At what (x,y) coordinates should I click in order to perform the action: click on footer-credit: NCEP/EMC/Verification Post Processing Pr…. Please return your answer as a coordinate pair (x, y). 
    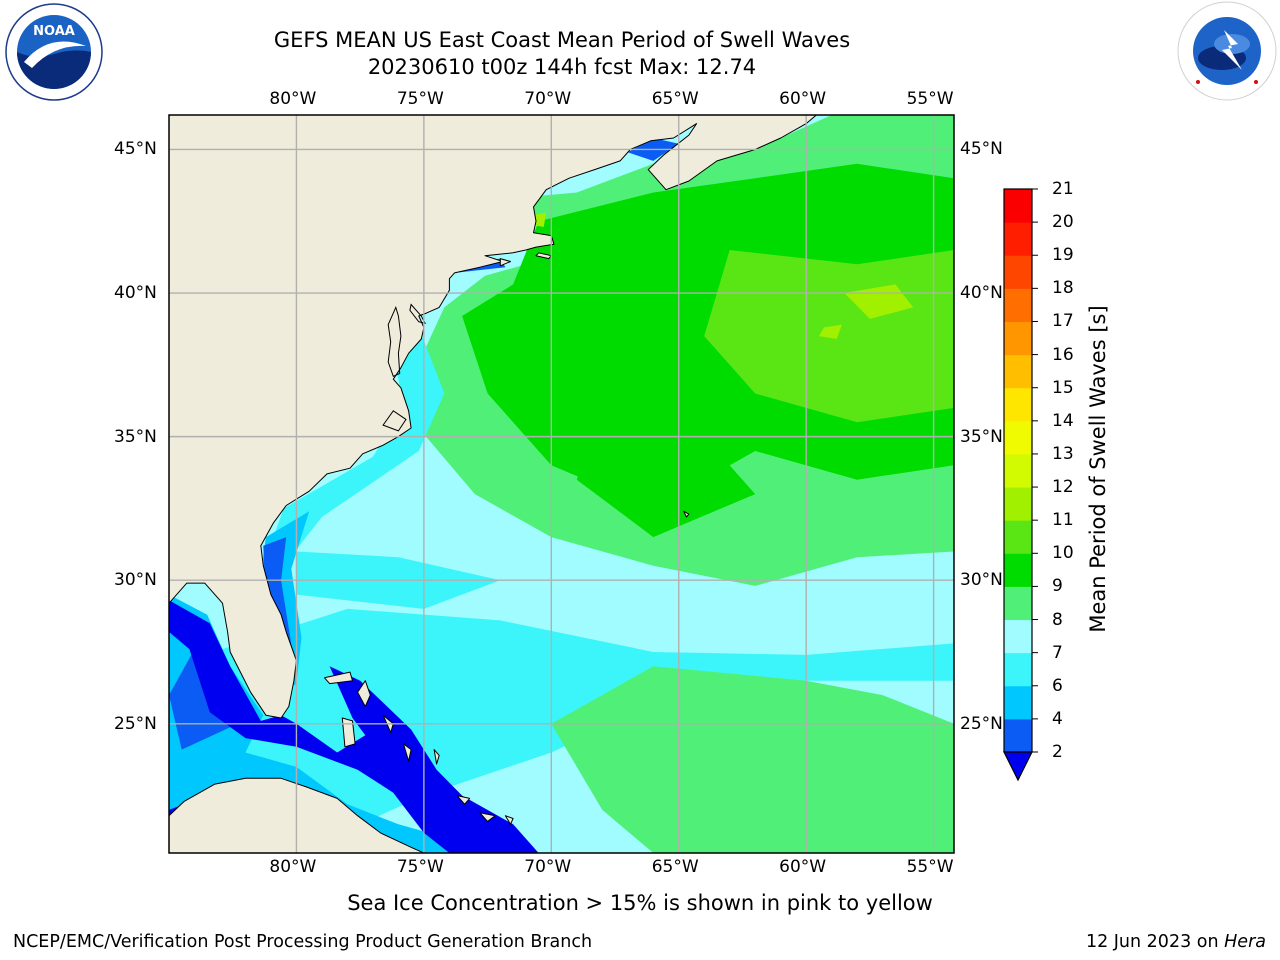
    Looking at the image, I should click on (303, 942).